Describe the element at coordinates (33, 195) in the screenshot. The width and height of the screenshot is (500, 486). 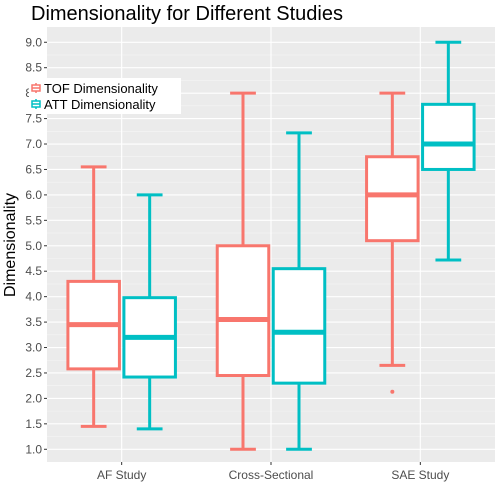
I see `y-tick-label: 6.0` at that location.